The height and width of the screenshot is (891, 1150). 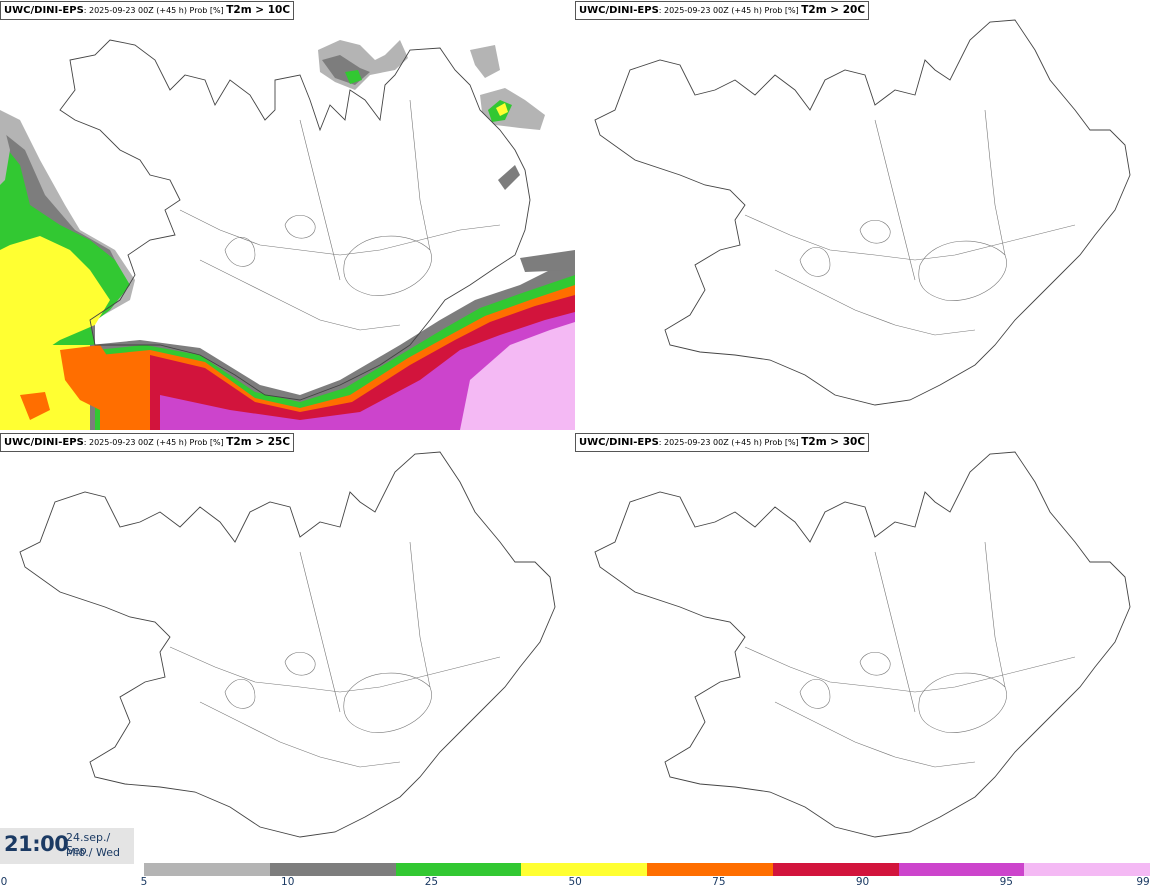 What do you see at coordinates (4, 882) in the screenshot?
I see `colorbar-tick-label: 0` at bounding box center [4, 882].